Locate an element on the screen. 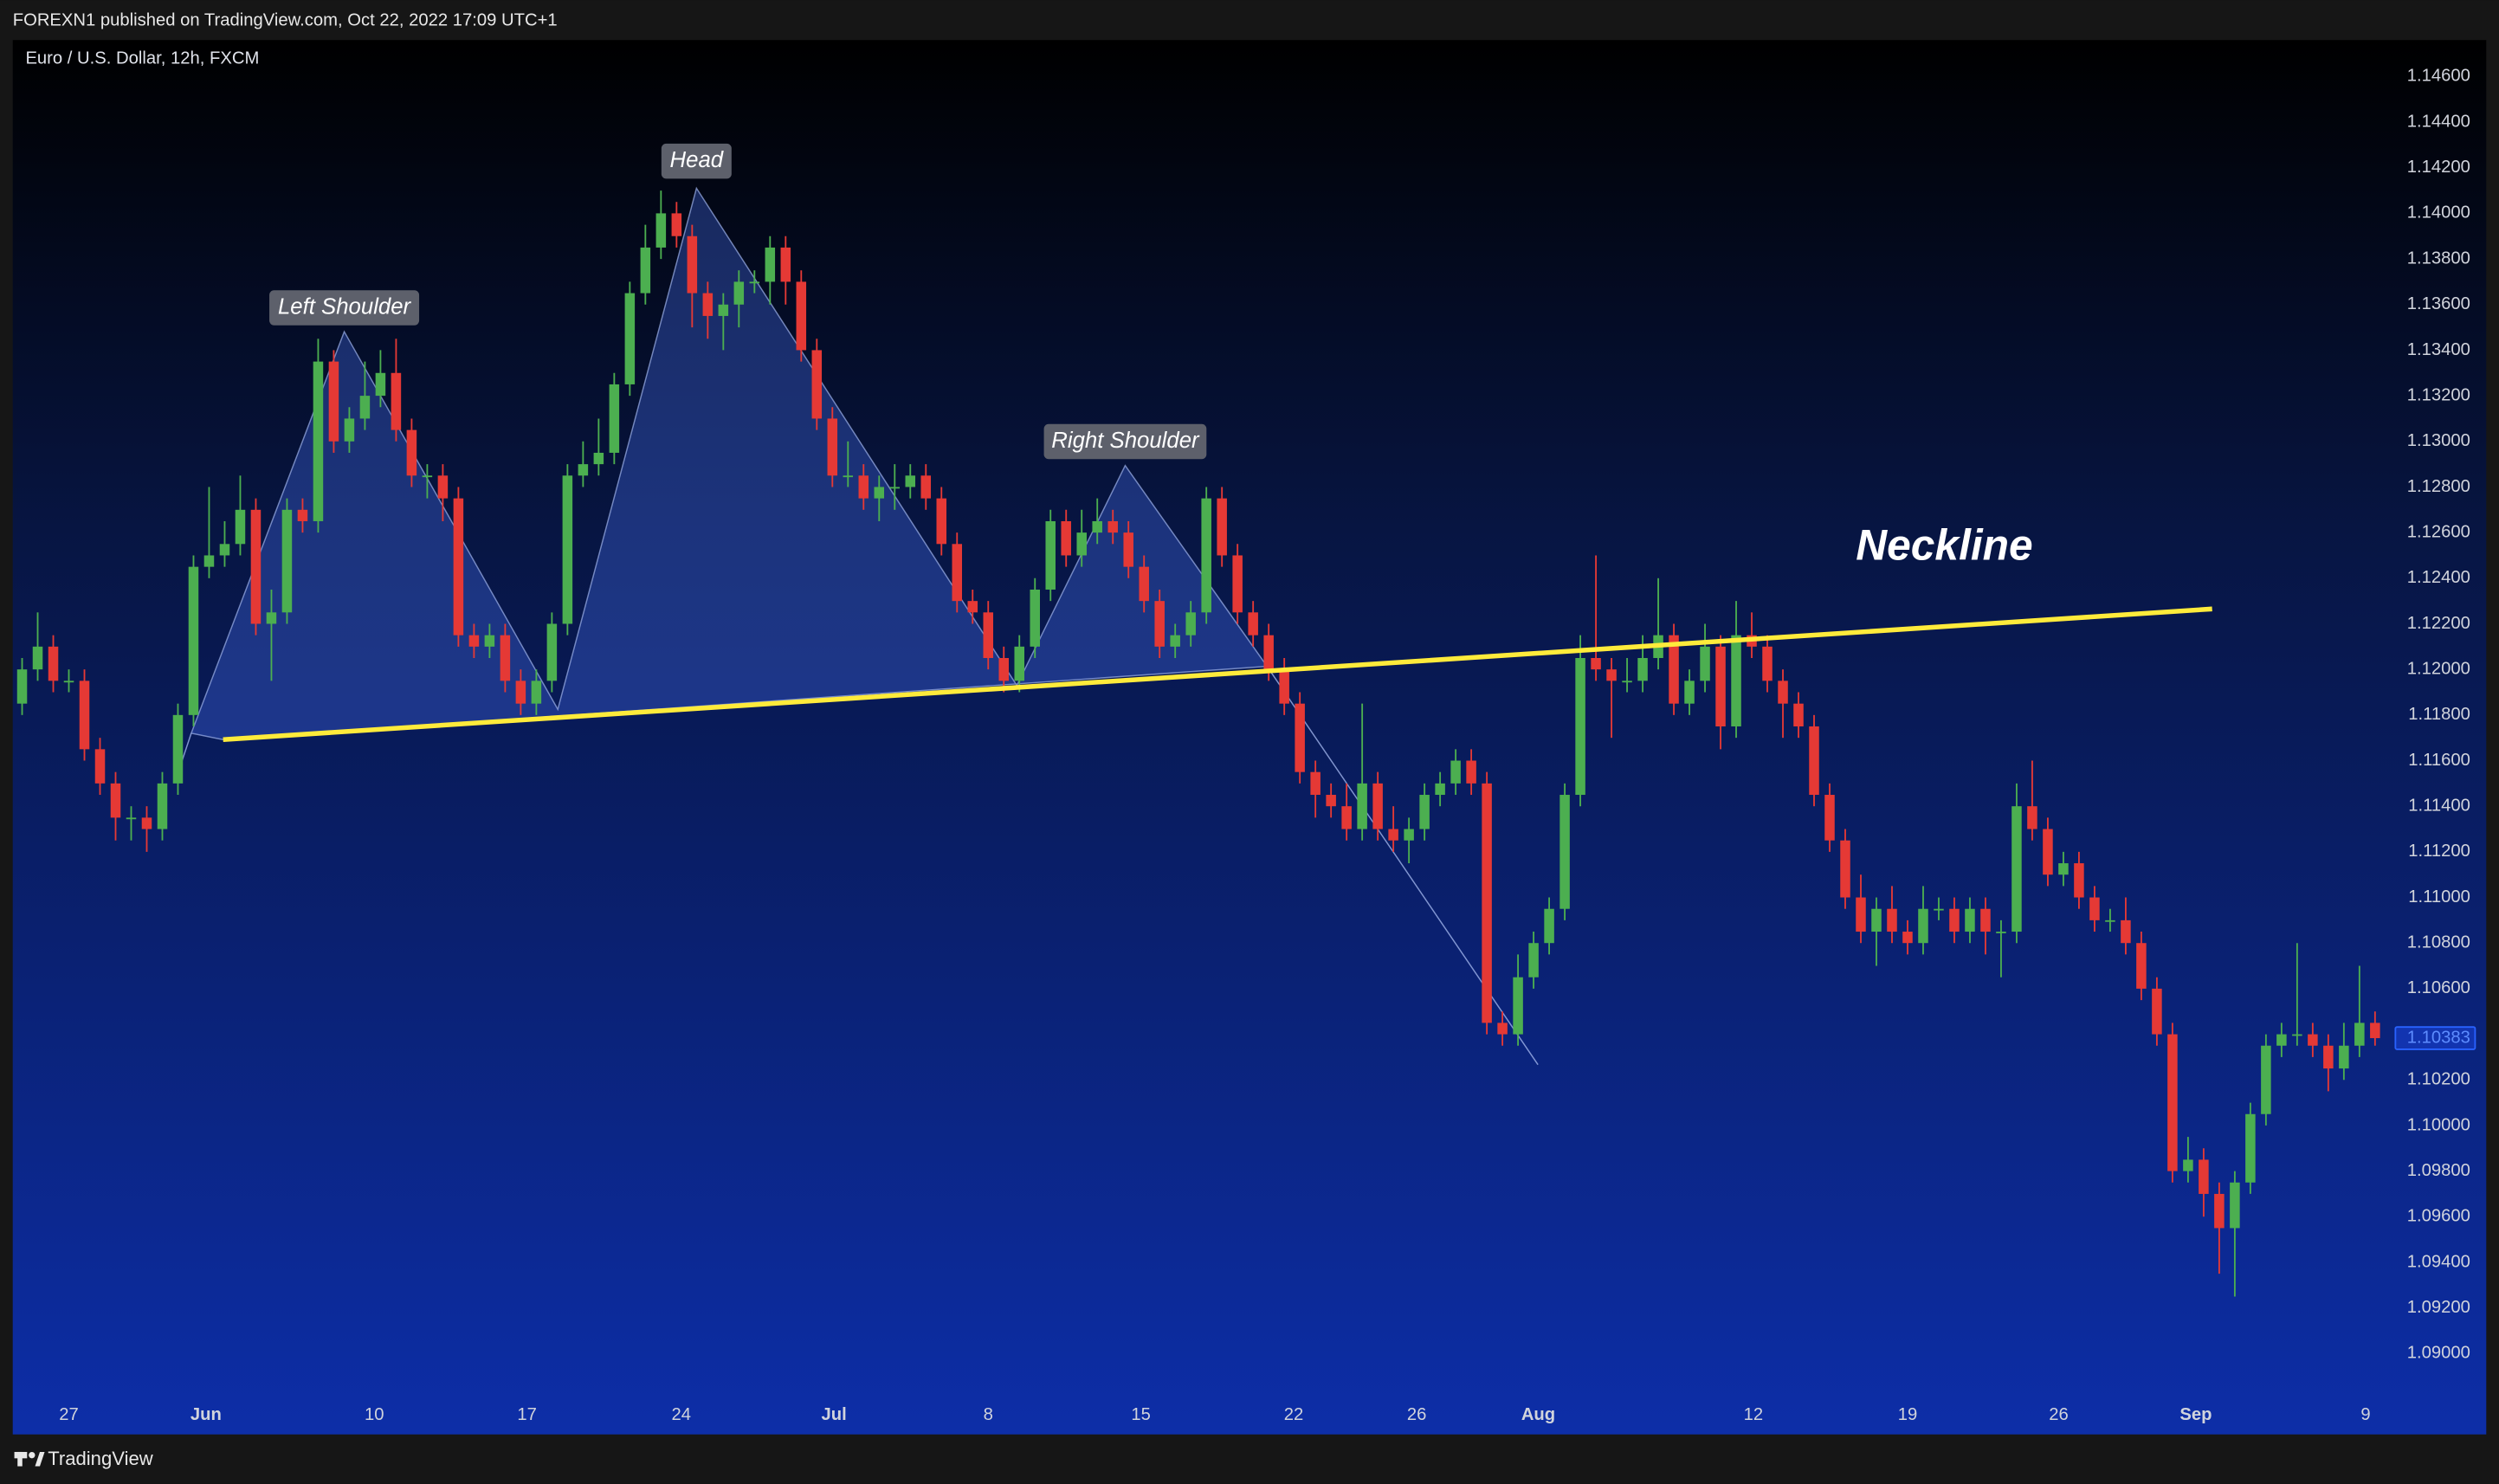  y-tick-label: 1.14000 is located at coordinates (2438, 213).